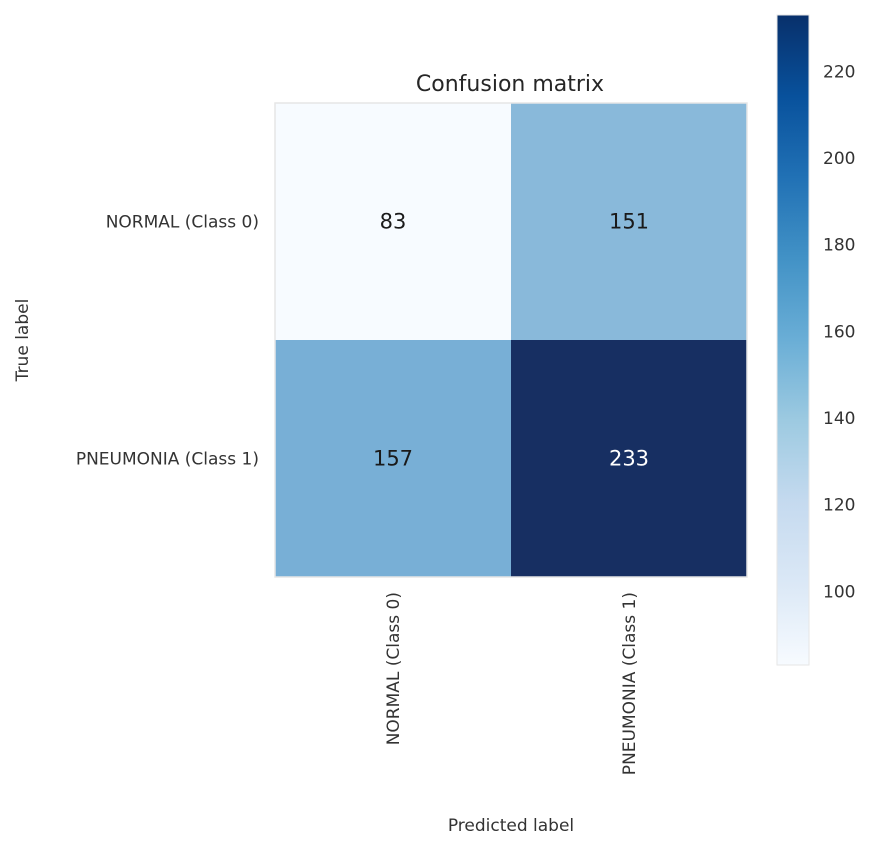 The height and width of the screenshot is (848, 878). I want to click on colorbar-tick-label: 220, so click(839, 72).